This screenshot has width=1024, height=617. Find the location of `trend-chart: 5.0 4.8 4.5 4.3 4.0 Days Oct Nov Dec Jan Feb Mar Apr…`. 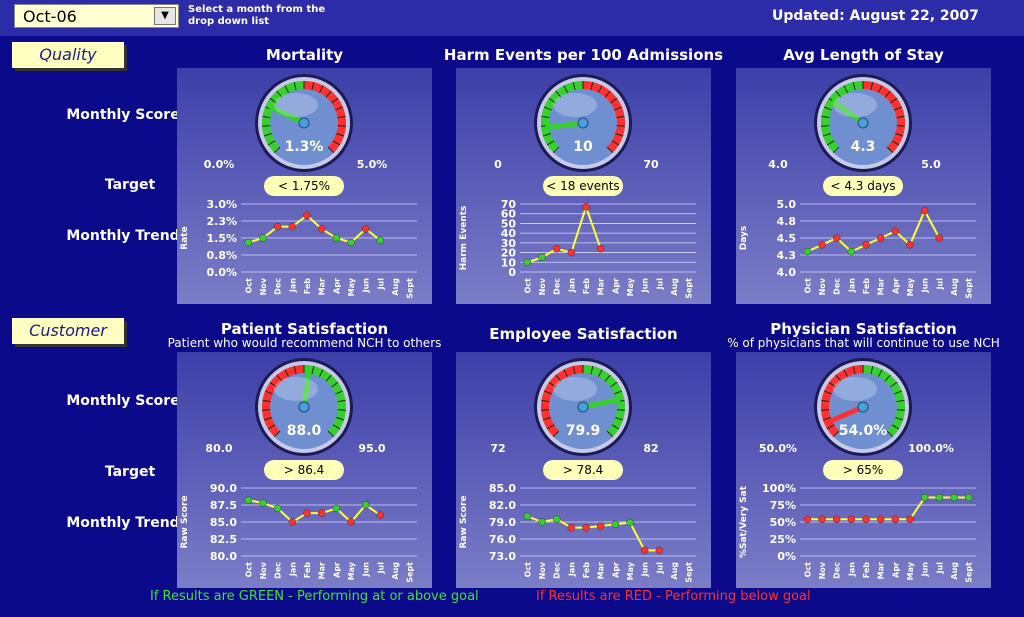

trend-chart: 5.0 4.8 4.5 4.3 4.0 Days Oct Nov Dec Jan Feb Mar Apr… is located at coordinates (857, 248).